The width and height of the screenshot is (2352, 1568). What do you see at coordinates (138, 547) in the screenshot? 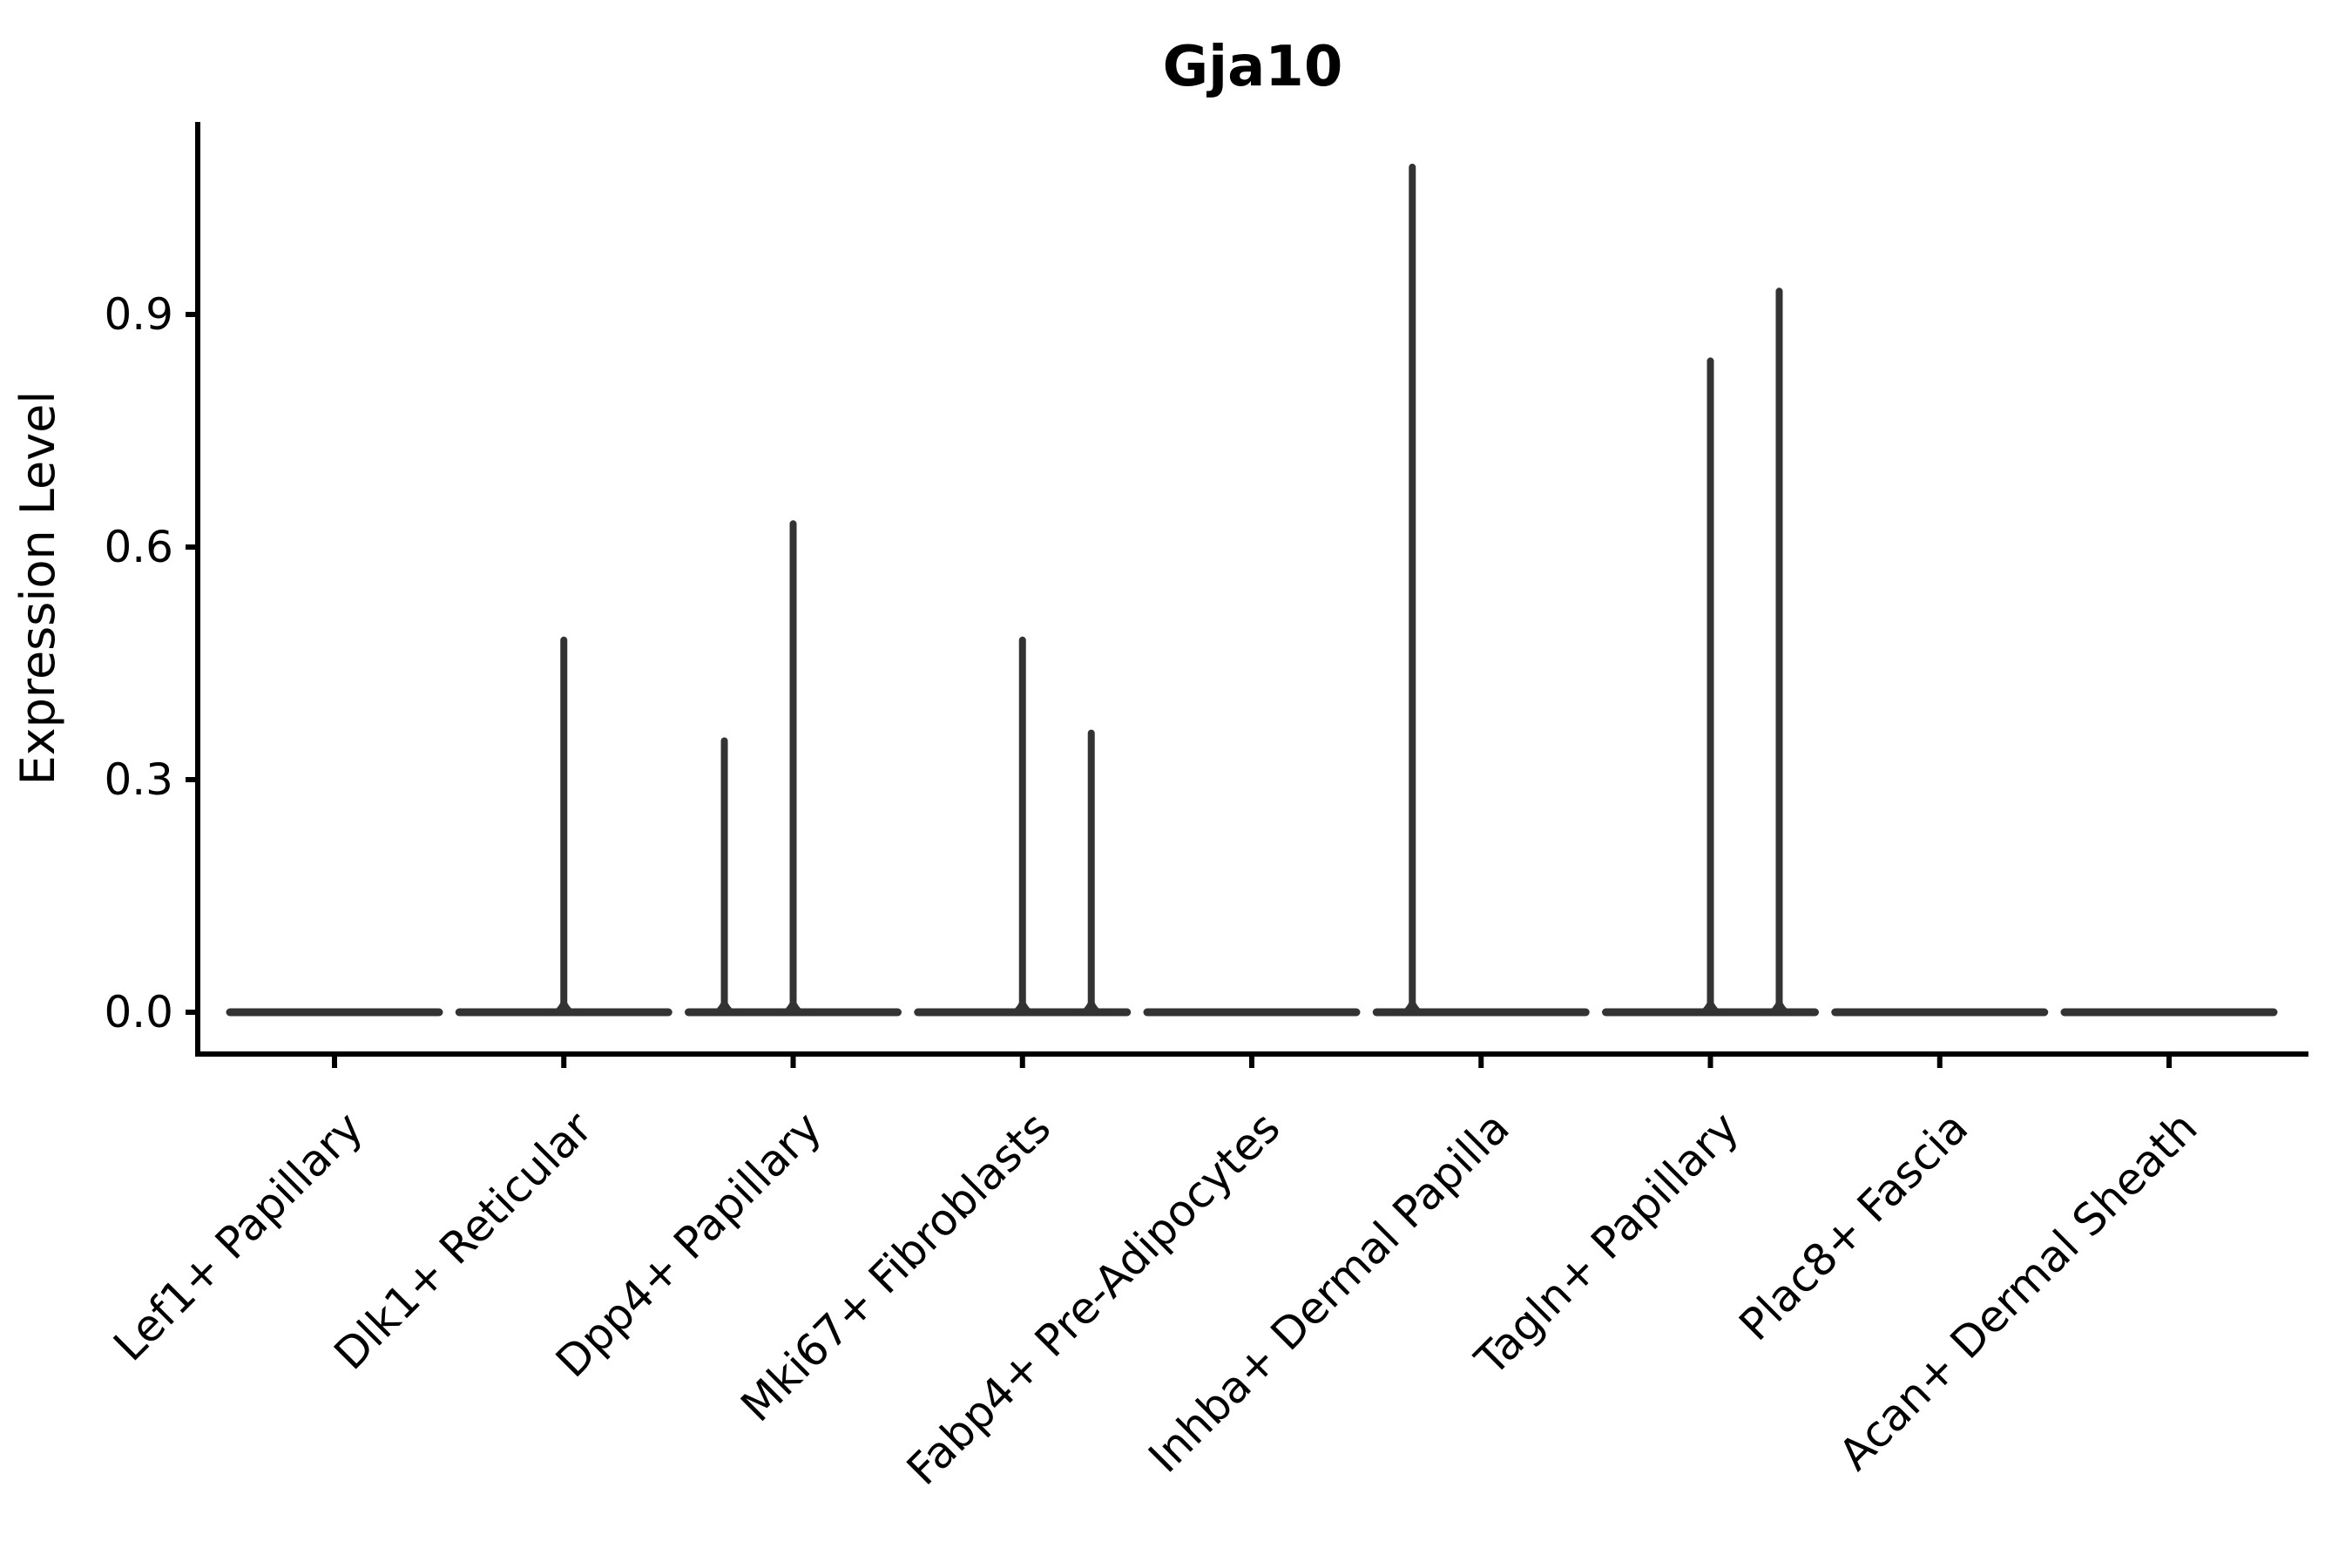
I see `y-axis-tick-label: 0.6` at bounding box center [138, 547].